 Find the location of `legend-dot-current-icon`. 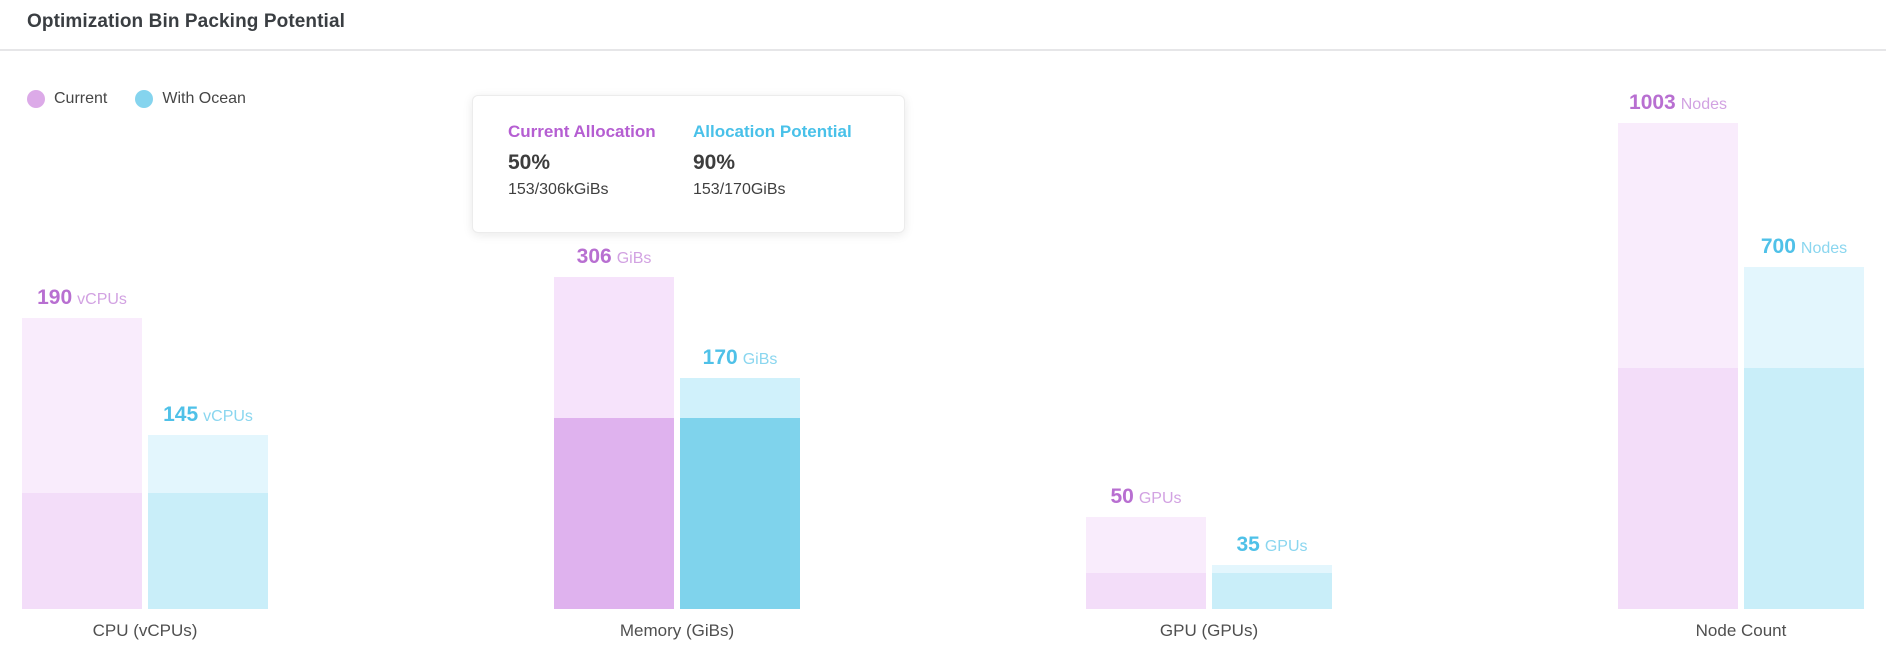

legend-dot-current-icon is located at coordinates (36, 99).